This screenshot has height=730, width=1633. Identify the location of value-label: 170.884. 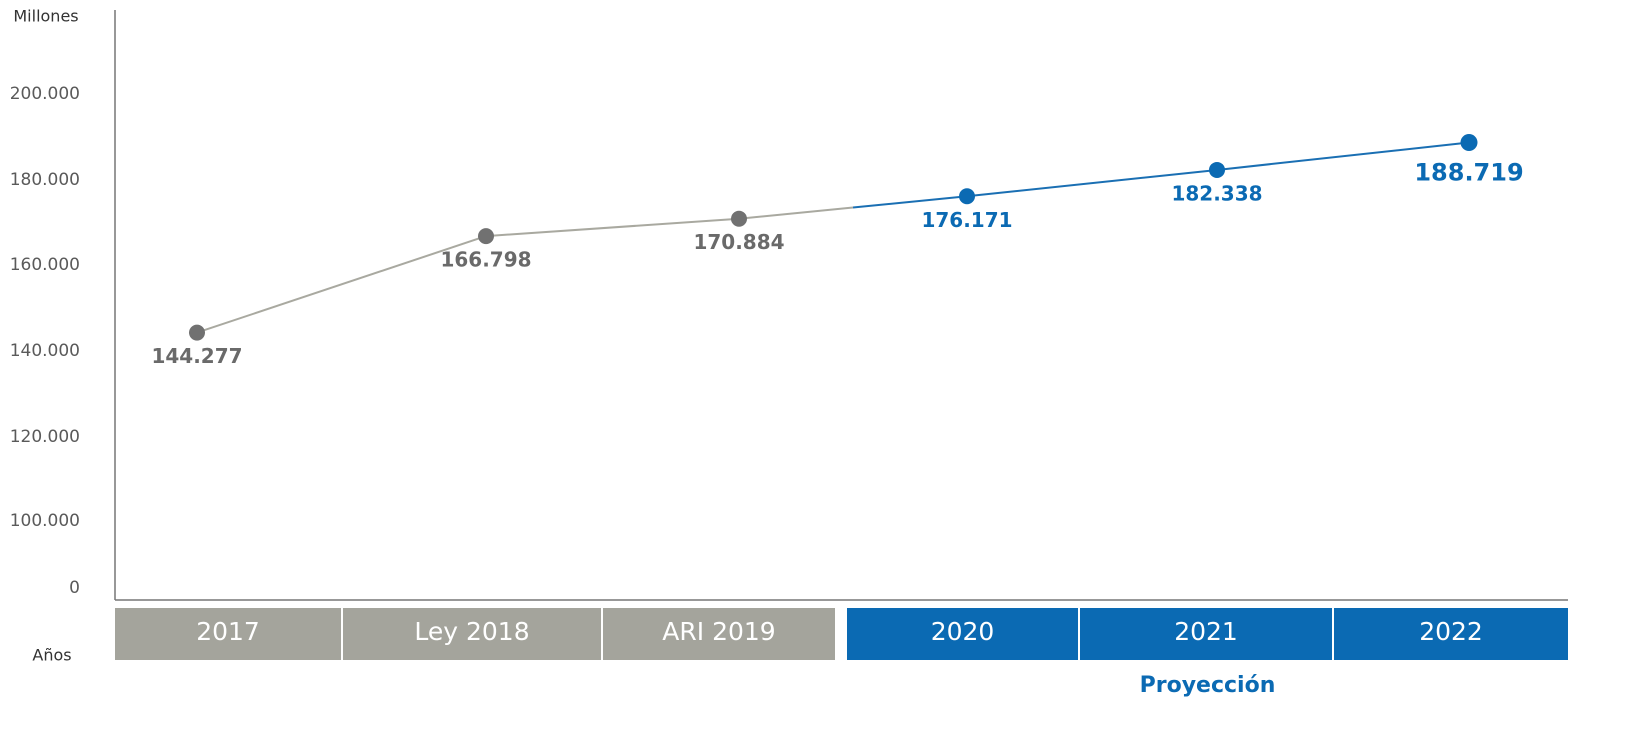
(738, 242).